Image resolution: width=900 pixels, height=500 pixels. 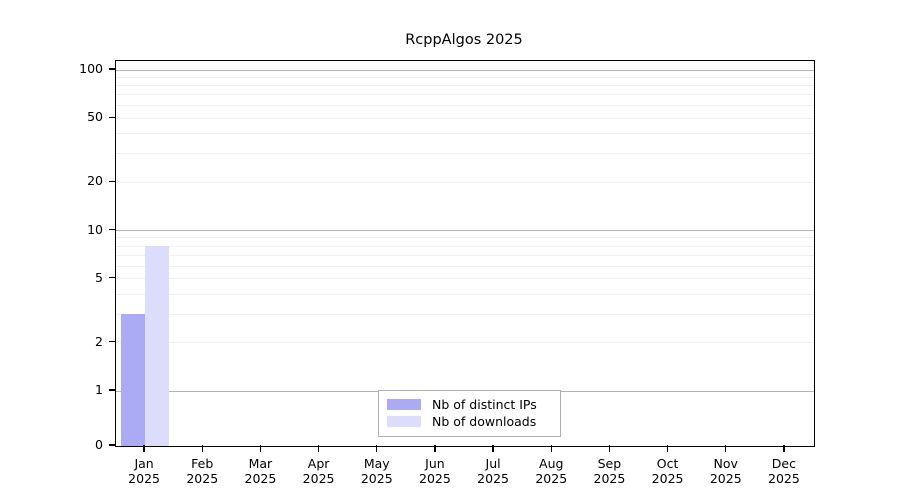 What do you see at coordinates (144, 448) in the screenshot?
I see `x-tick-mark-jan` at bounding box center [144, 448].